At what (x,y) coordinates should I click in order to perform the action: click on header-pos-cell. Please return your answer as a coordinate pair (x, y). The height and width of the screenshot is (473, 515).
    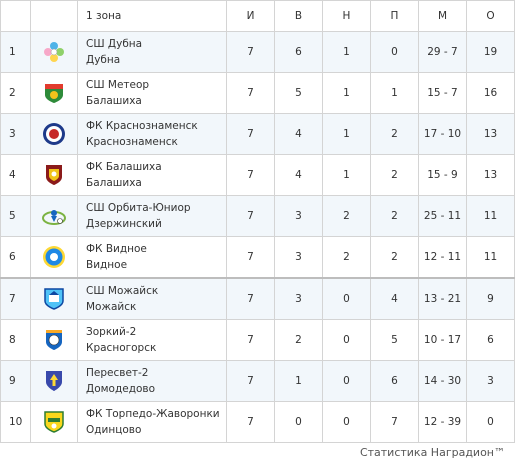
    Looking at the image, I should click on (15, 16).